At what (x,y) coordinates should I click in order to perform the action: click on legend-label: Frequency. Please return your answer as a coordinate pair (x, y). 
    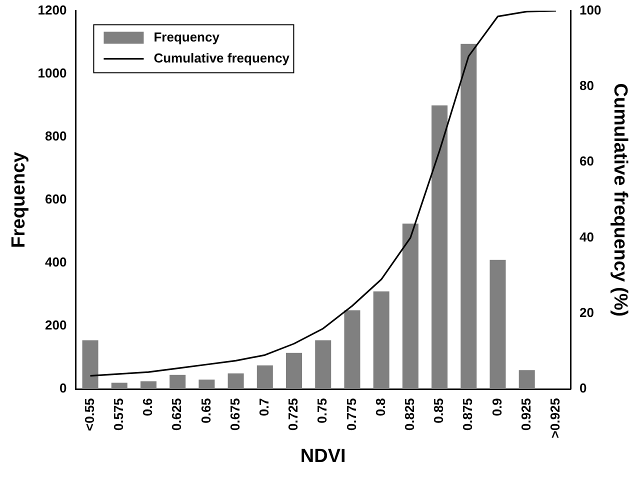
    Looking at the image, I should click on (187, 36).